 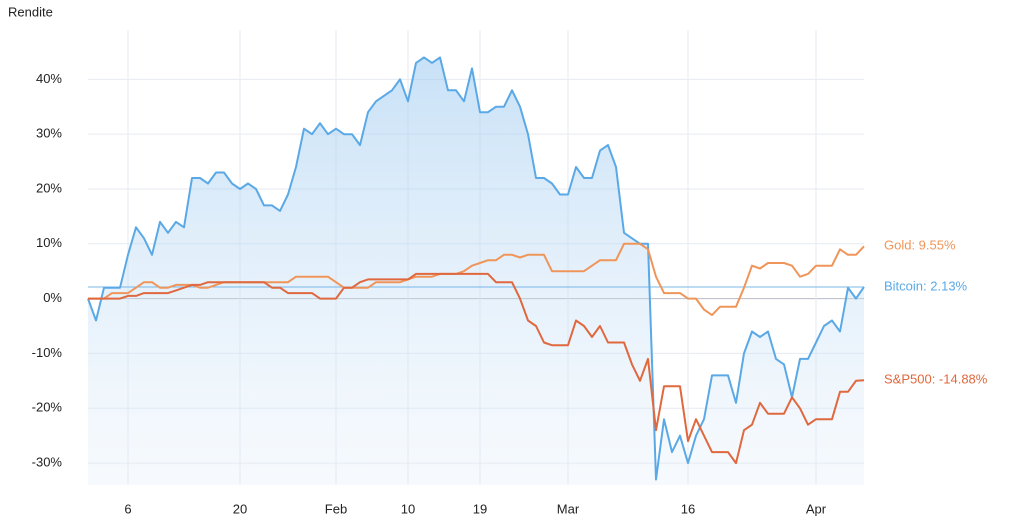 I want to click on x-tick-label: Apr, so click(x=816, y=508).